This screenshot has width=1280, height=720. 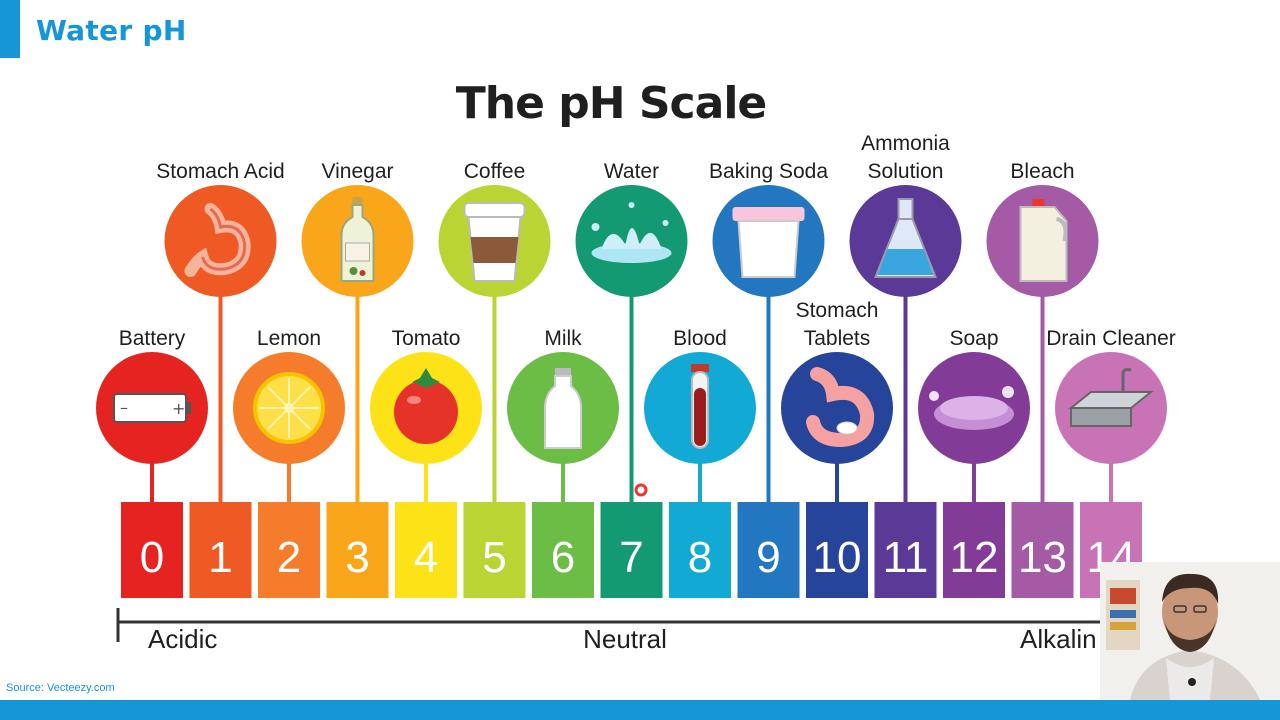 I want to click on item-label: Soap, so click(x=973, y=338).